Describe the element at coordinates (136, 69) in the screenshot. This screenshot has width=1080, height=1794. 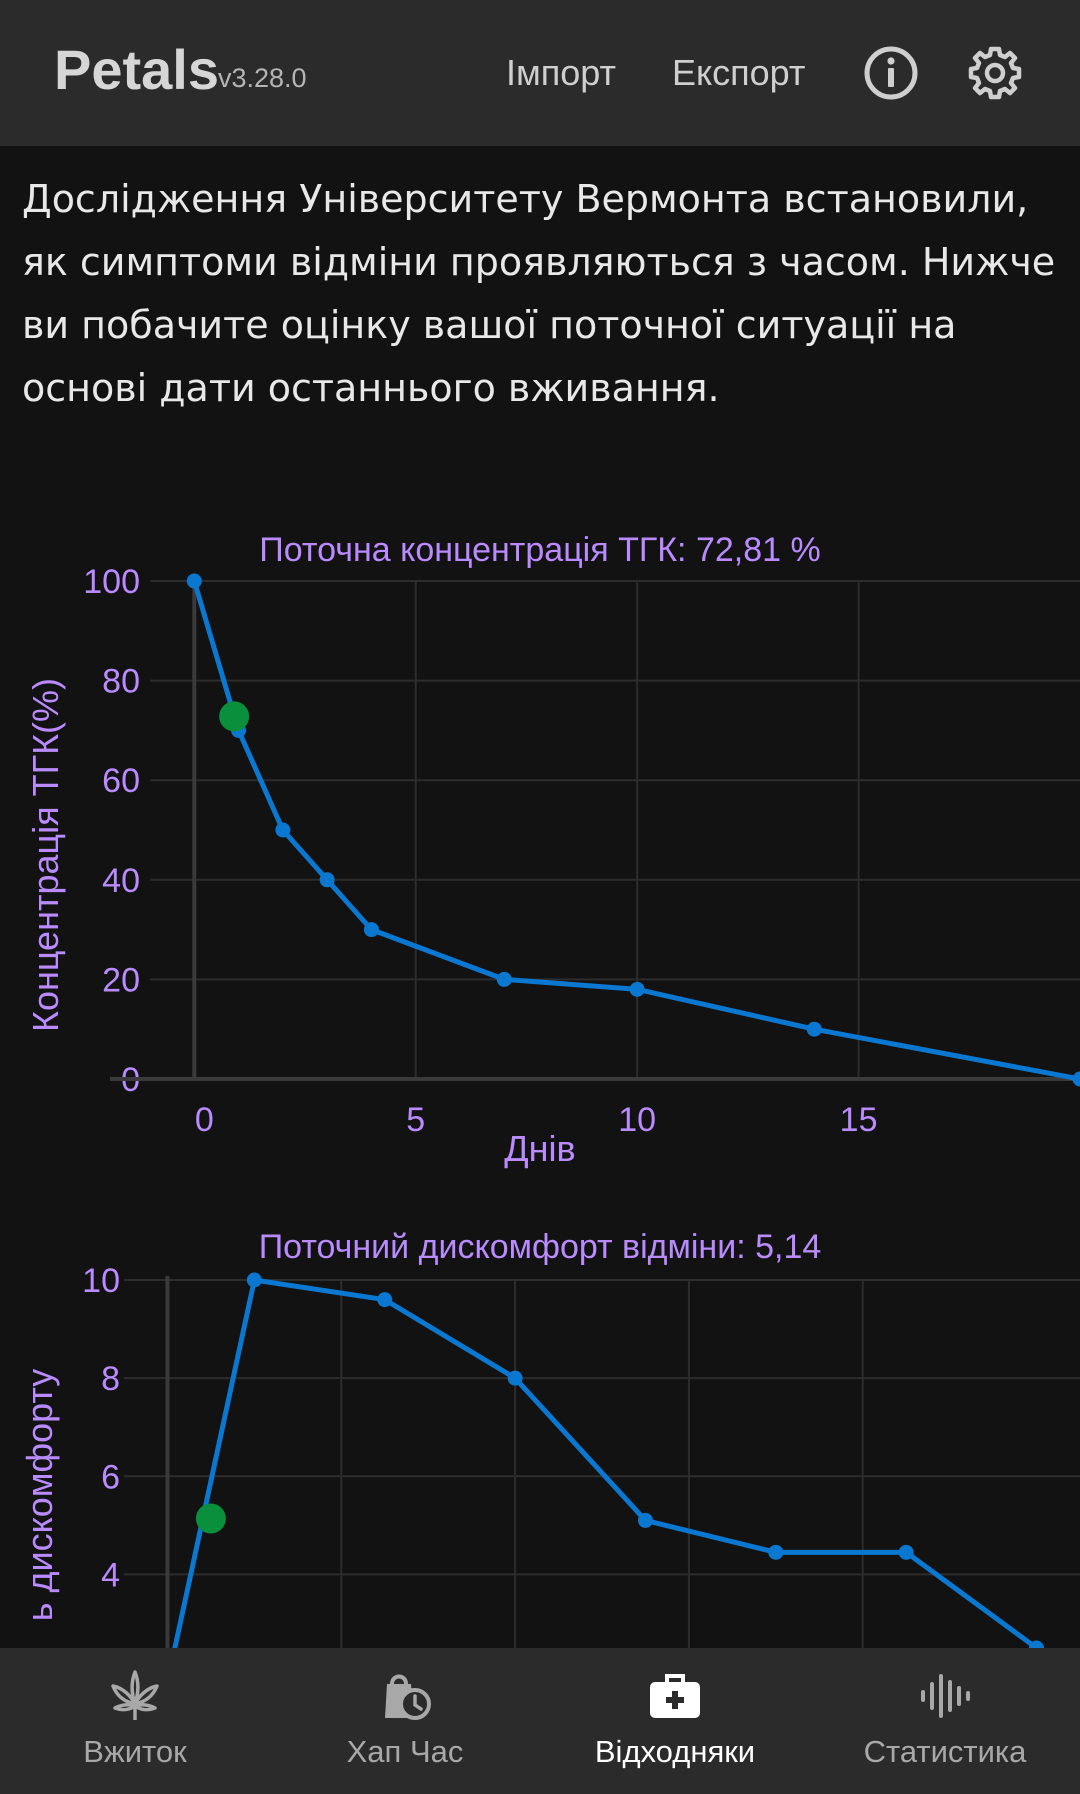
I see `app-title: Petals` at that location.